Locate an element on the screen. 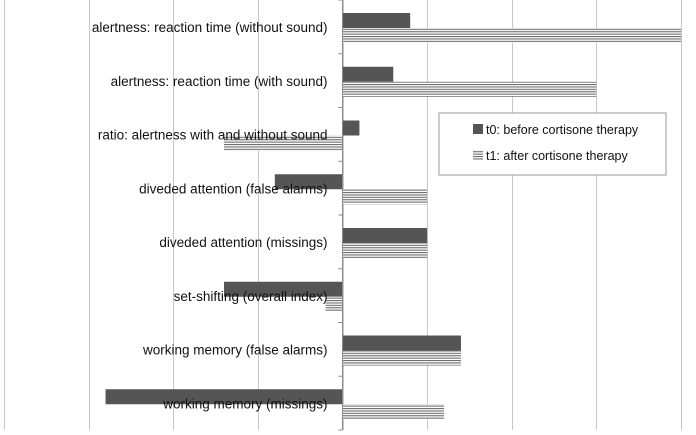 This screenshot has width=696, height=435. category-label: set-shifting (overall index) is located at coordinates (251, 296).